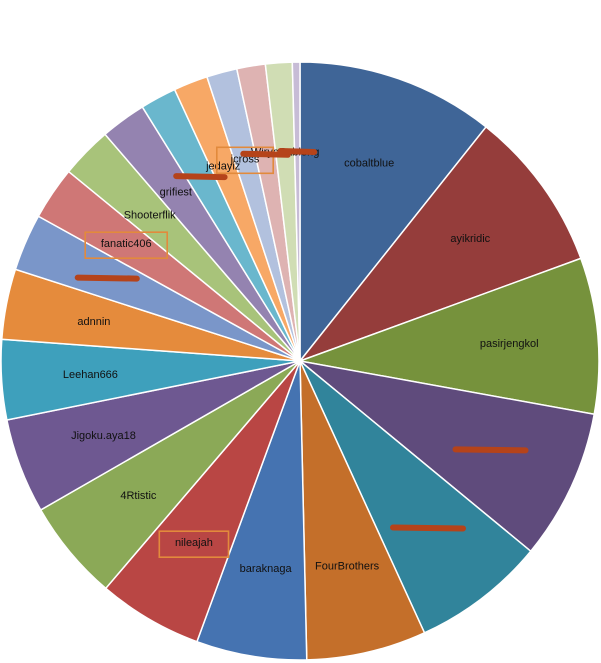  Describe the element at coordinates (222, 167) in the screenshot. I see `slice-label-jedayiz: jedayiz` at that location.